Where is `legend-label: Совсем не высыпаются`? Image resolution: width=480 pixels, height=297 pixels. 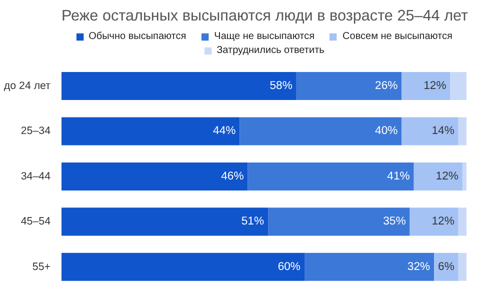
legend-label: Совсем не высыпаются is located at coordinates (397, 36).